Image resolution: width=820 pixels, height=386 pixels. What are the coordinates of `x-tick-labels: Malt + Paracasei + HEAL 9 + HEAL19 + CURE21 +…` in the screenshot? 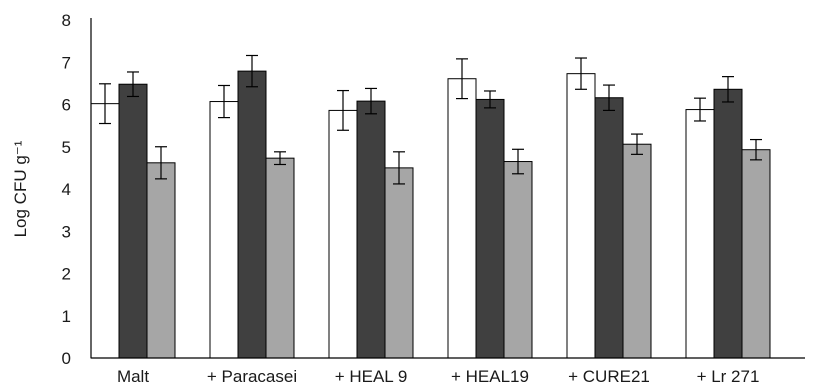 It's located at (438, 376).